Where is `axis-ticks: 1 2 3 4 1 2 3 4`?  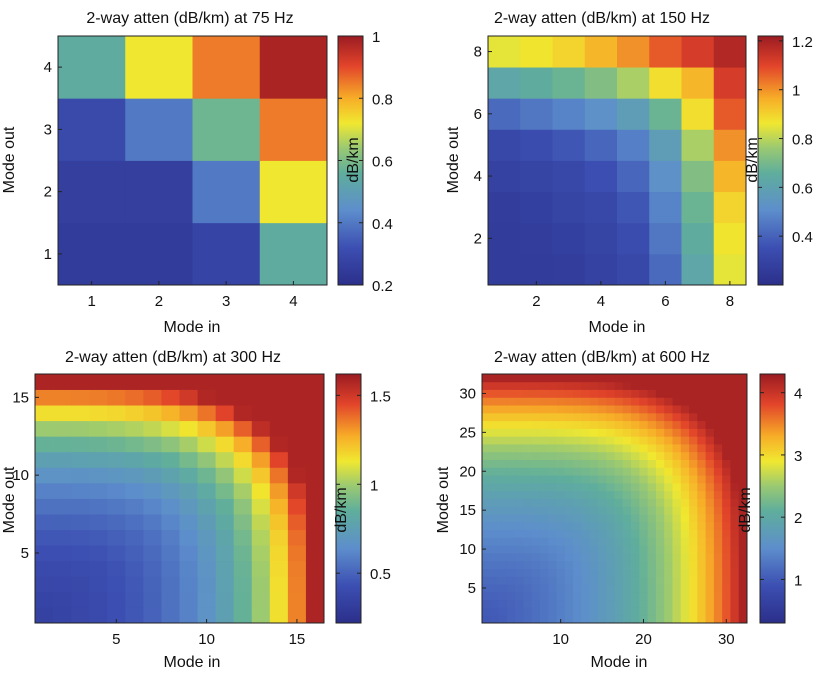
axis-ticks: 1 2 3 4 1 2 3 4 is located at coordinates (171, 184).